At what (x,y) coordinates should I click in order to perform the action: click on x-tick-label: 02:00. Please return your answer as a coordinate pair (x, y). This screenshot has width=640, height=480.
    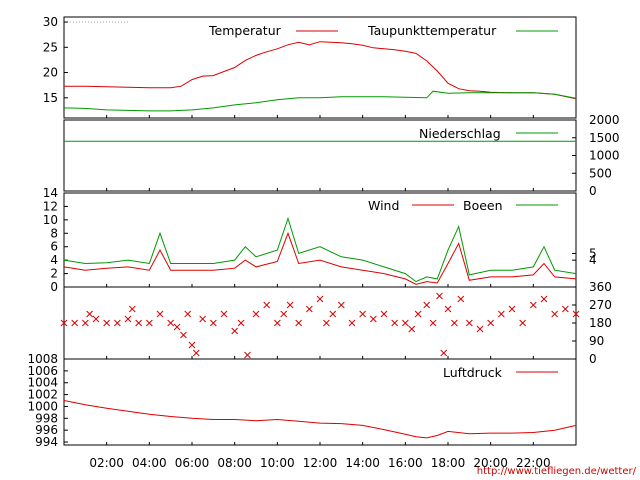
    Looking at the image, I should click on (106, 463).